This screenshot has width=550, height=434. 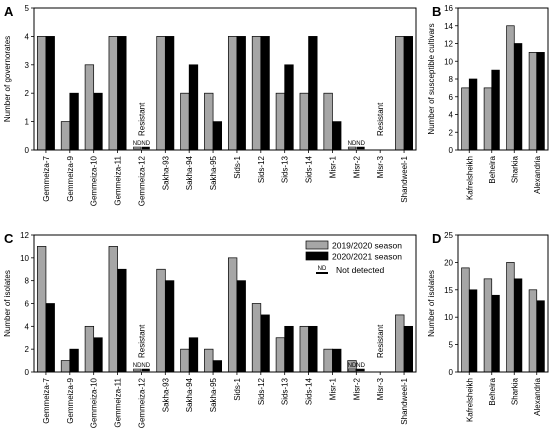 What do you see at coordinates (309, 169) in the screenshot?
I see `x-tick-label: Sids-14` at bounding box center [309, 169].